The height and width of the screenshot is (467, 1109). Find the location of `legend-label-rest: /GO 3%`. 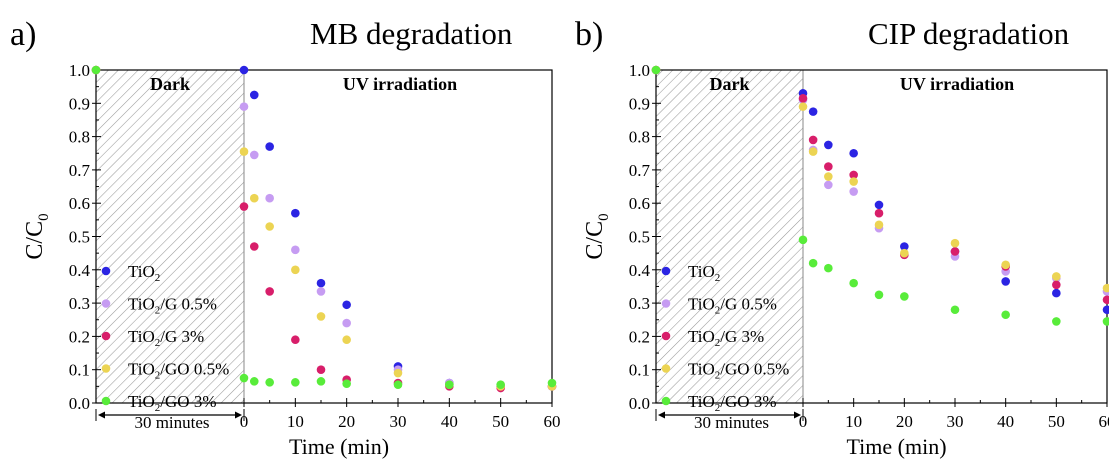

legend-label-rest: /GO 3% is located at coordinates (188, 401).